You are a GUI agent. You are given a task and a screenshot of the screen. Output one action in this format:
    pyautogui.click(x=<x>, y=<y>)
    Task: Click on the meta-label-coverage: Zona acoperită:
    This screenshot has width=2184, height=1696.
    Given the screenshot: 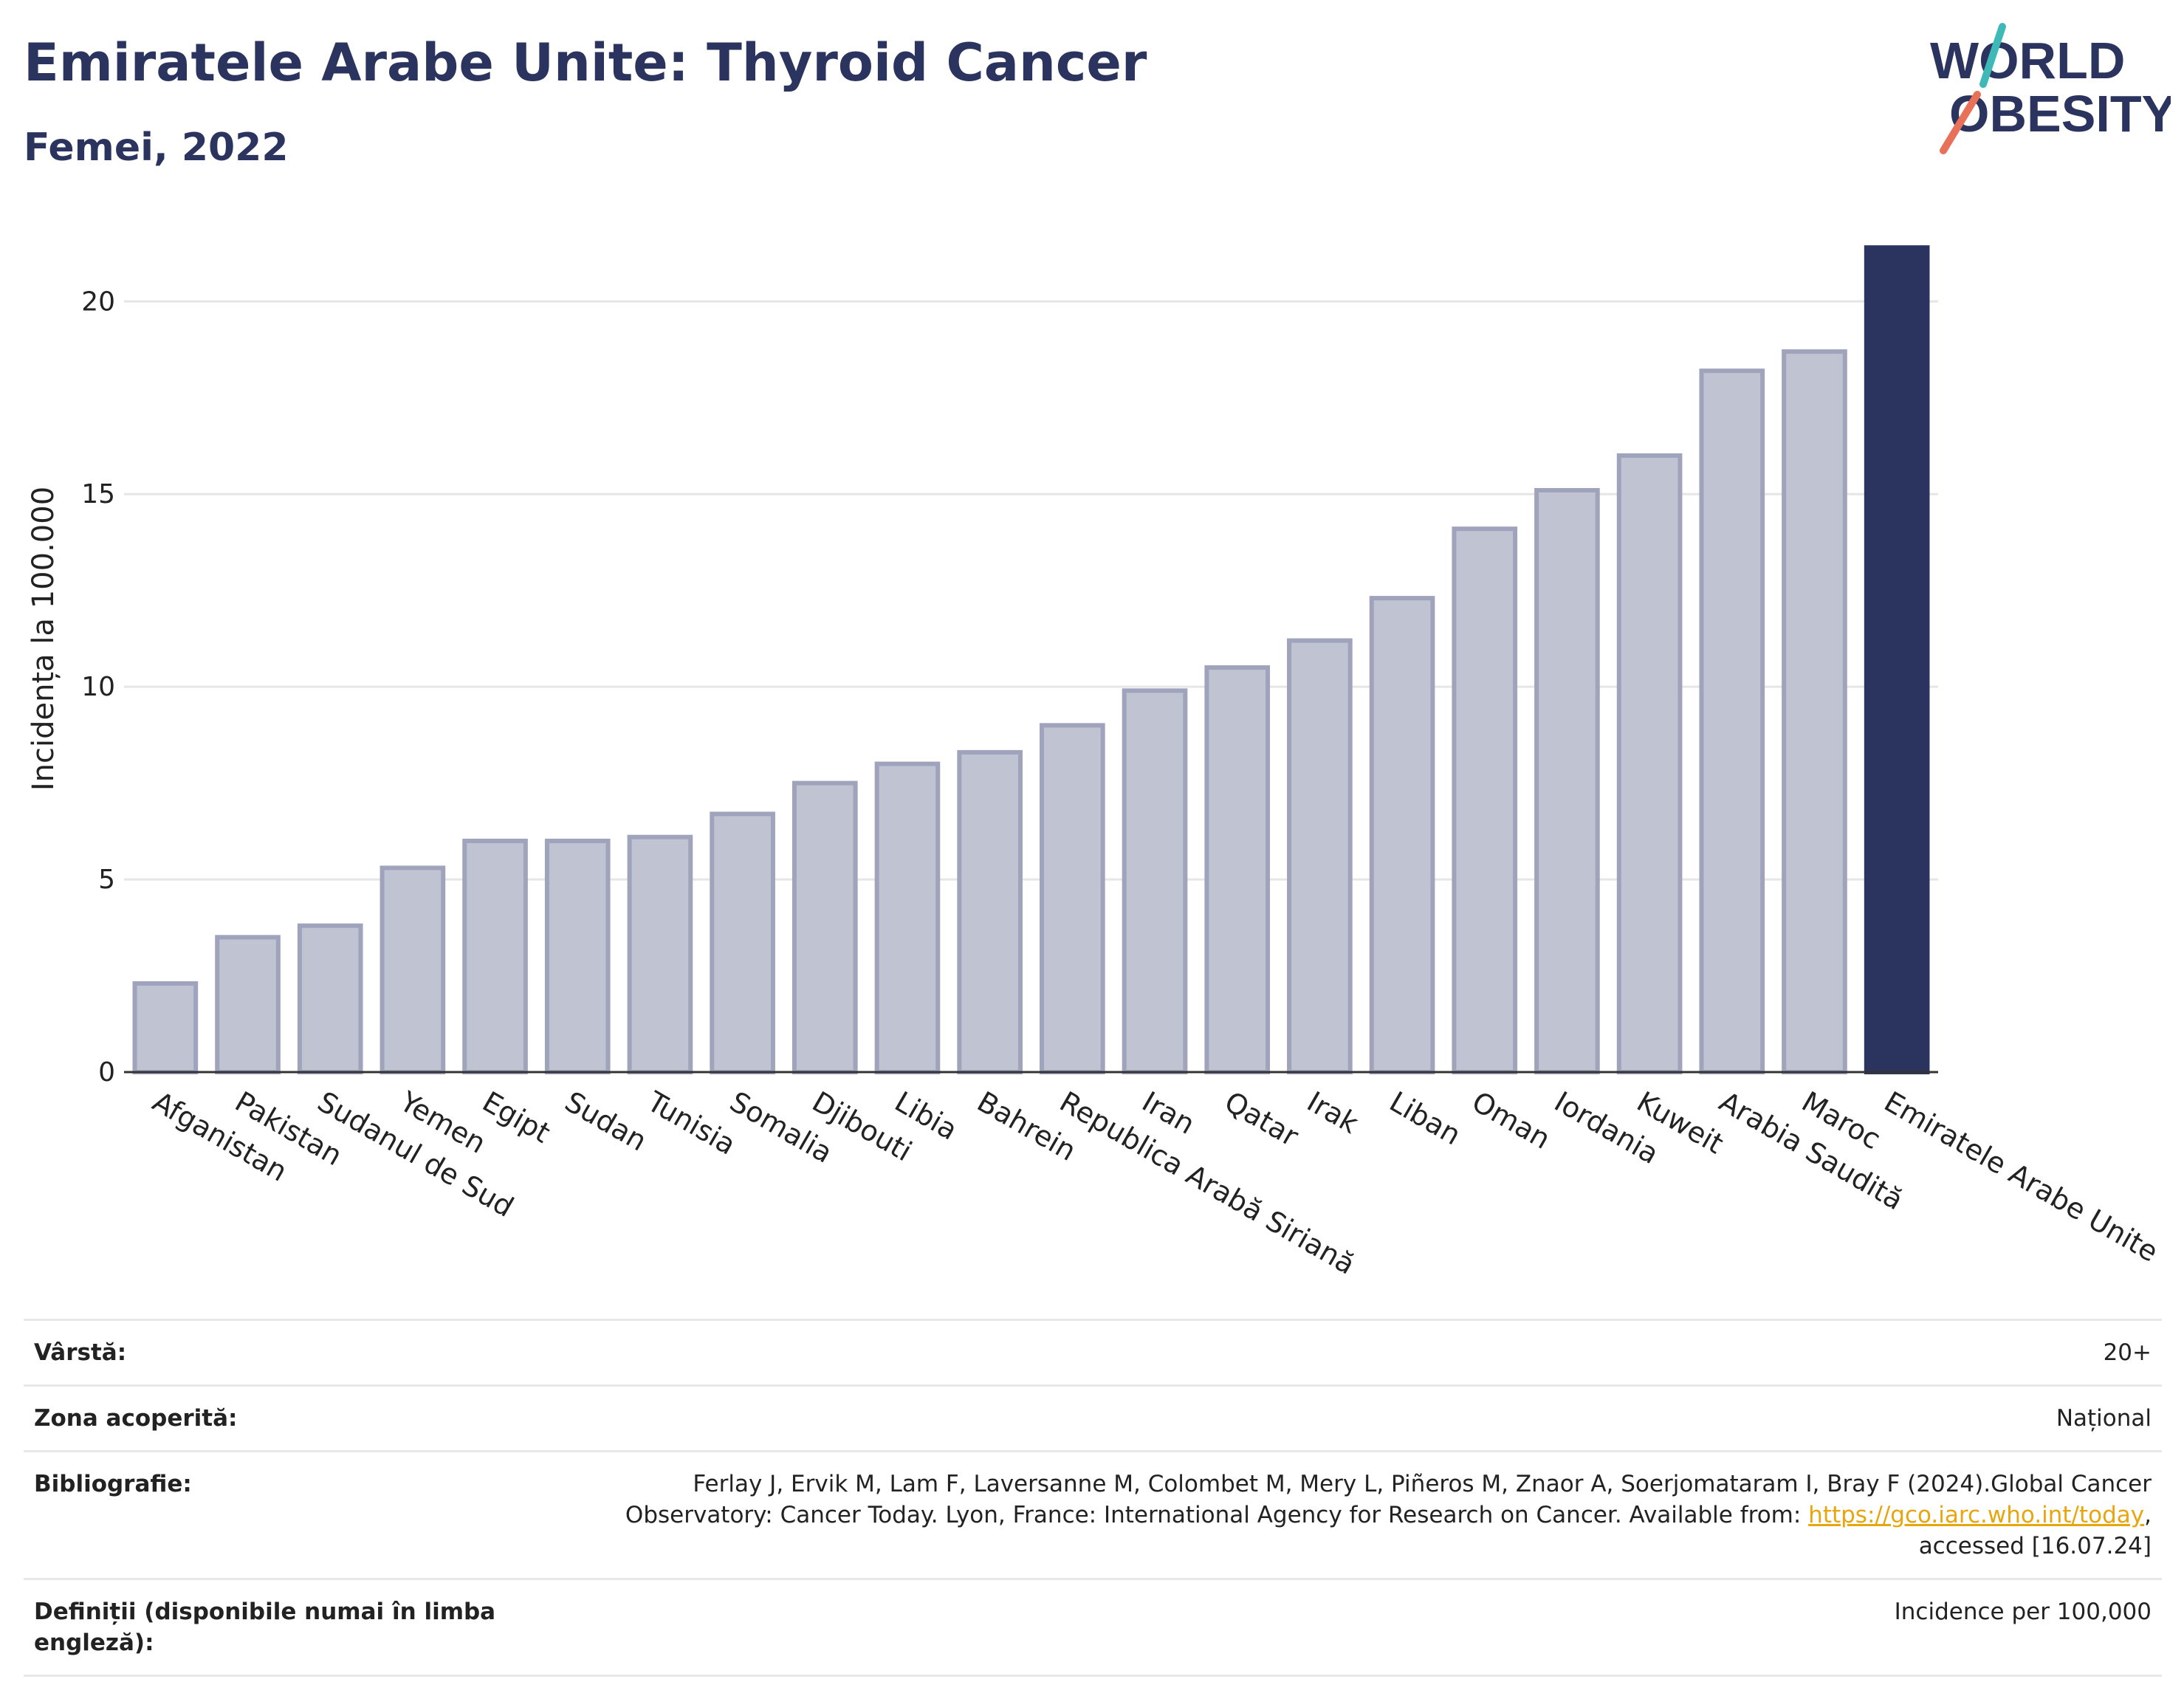 What is the action you would take?
    pyautogui.click(x=136, y=1418)
    